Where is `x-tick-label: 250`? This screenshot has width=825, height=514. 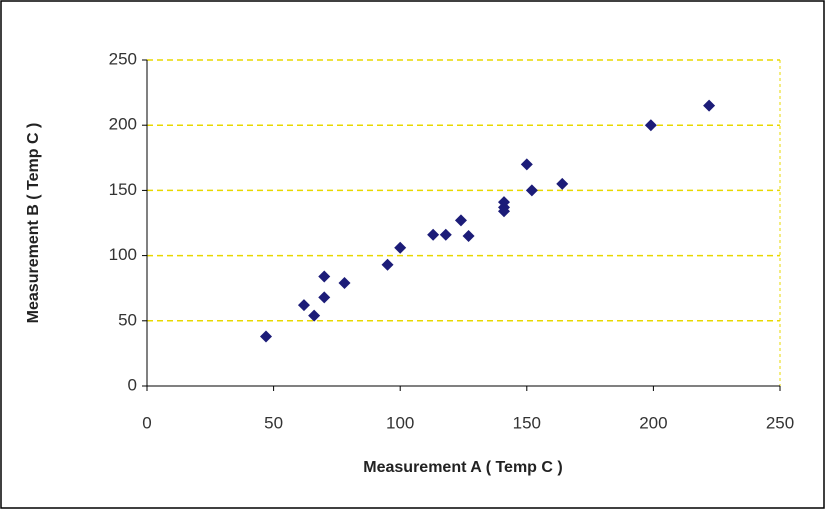 x-tick-label: 250 is located at coordinates (780, 422).